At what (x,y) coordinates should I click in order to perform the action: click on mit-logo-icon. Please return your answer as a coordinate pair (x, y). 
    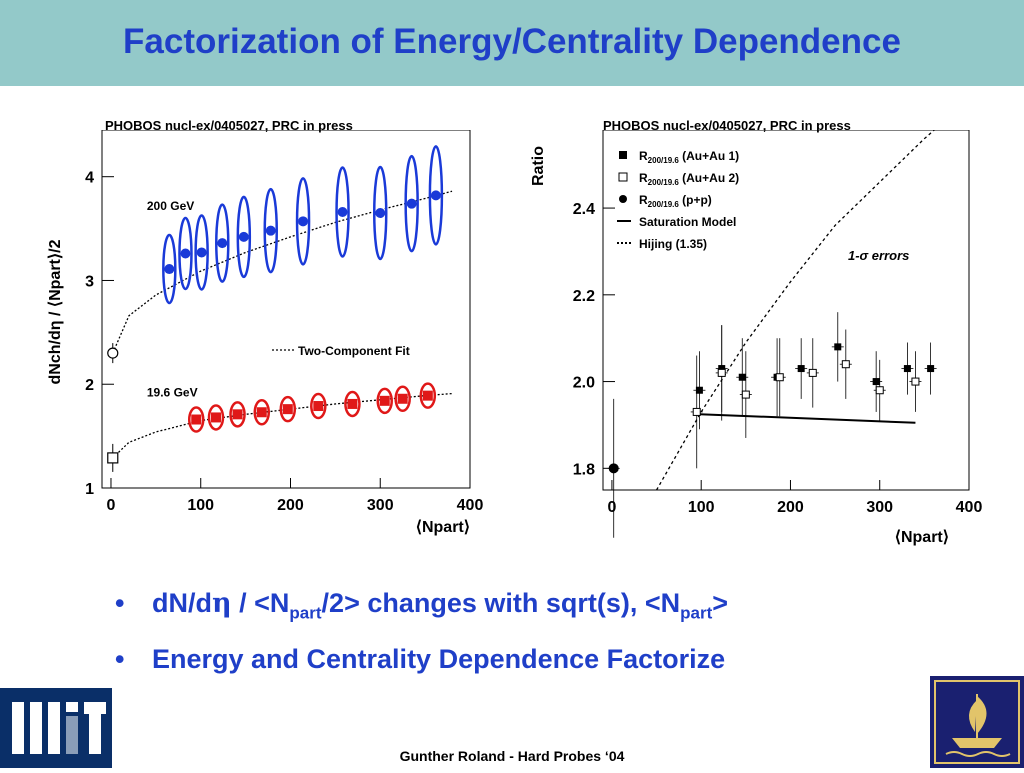
    Looking at the image, I should click on (59, 728).